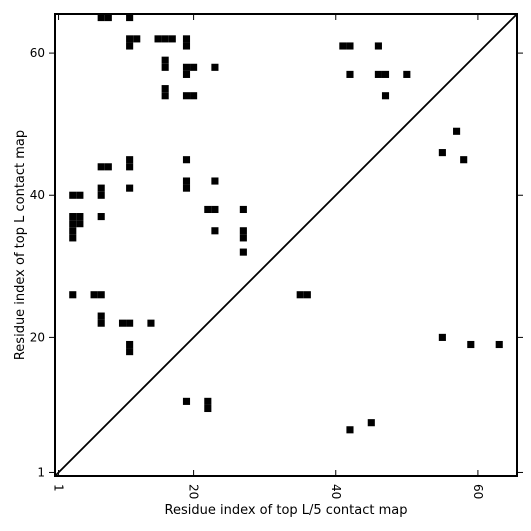  Describe the element at coordinates (194, 491) in the screenshot. I see `x-tick-label: 20` at that location.